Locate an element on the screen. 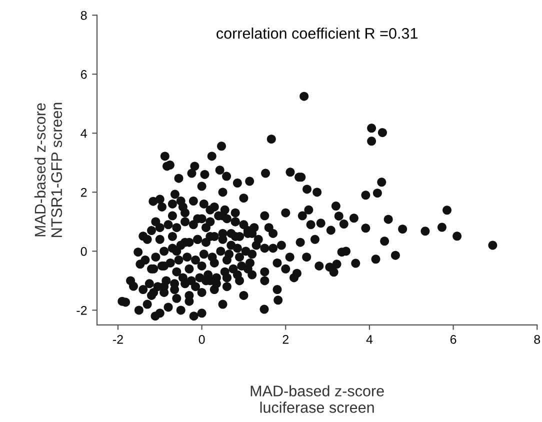 The height and width of the screenshot is (422, 542). y-tick-label: 8 is located at coordinates (83, 15).